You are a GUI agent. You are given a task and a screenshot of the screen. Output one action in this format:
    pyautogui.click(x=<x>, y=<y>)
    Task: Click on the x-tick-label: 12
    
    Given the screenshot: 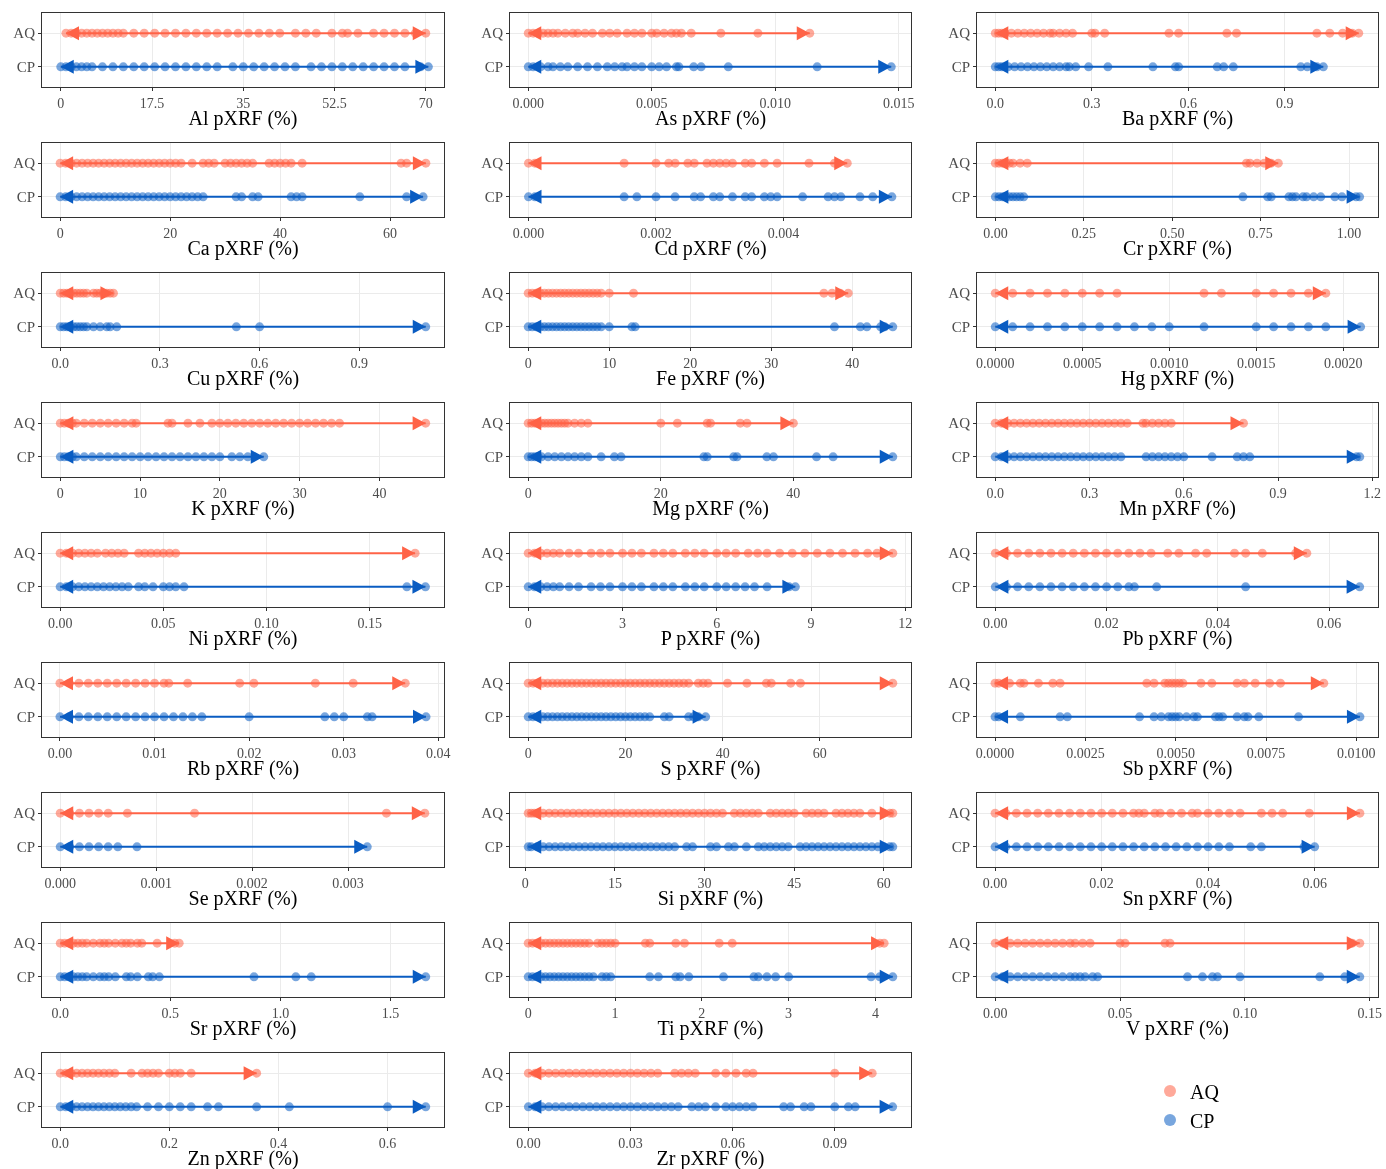 What is the action you would take?
    pyautogui.click(x=905, y=623)
    